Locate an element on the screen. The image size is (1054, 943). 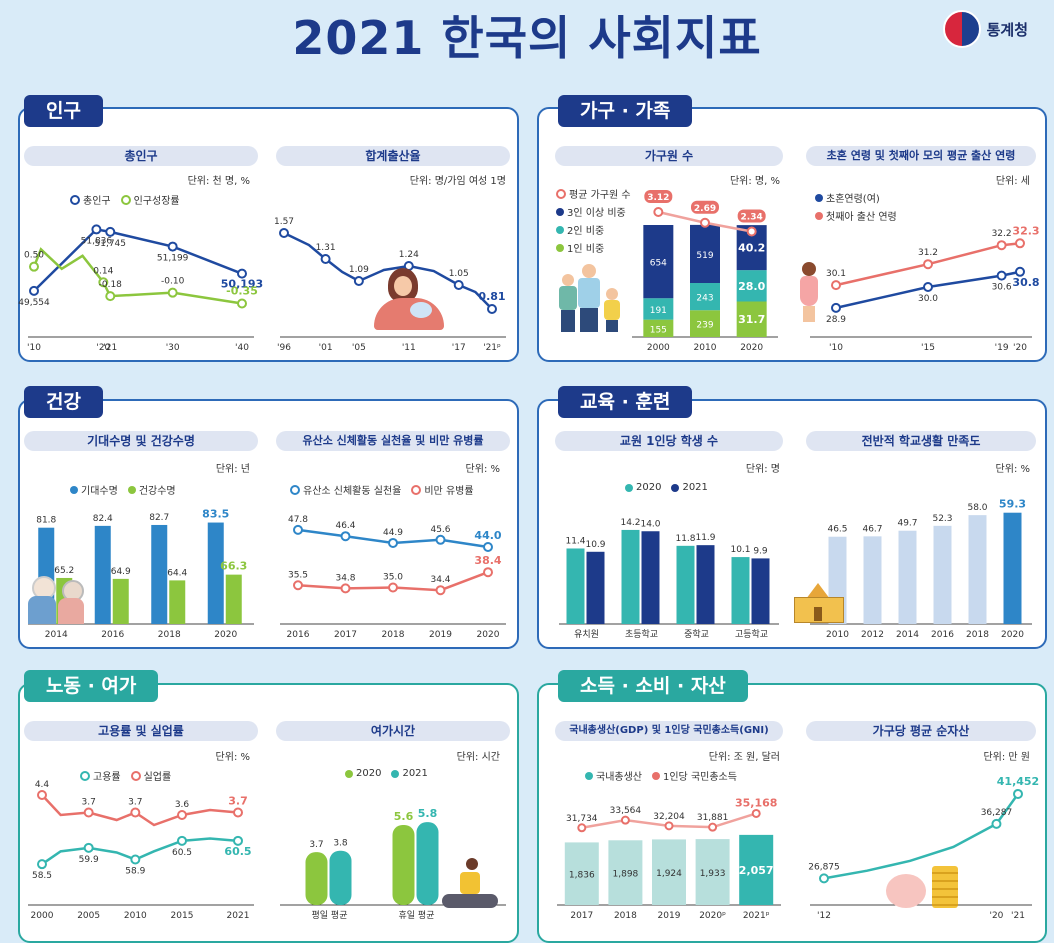
x-tick-label: 2015 is located at coordinates (182, 916).